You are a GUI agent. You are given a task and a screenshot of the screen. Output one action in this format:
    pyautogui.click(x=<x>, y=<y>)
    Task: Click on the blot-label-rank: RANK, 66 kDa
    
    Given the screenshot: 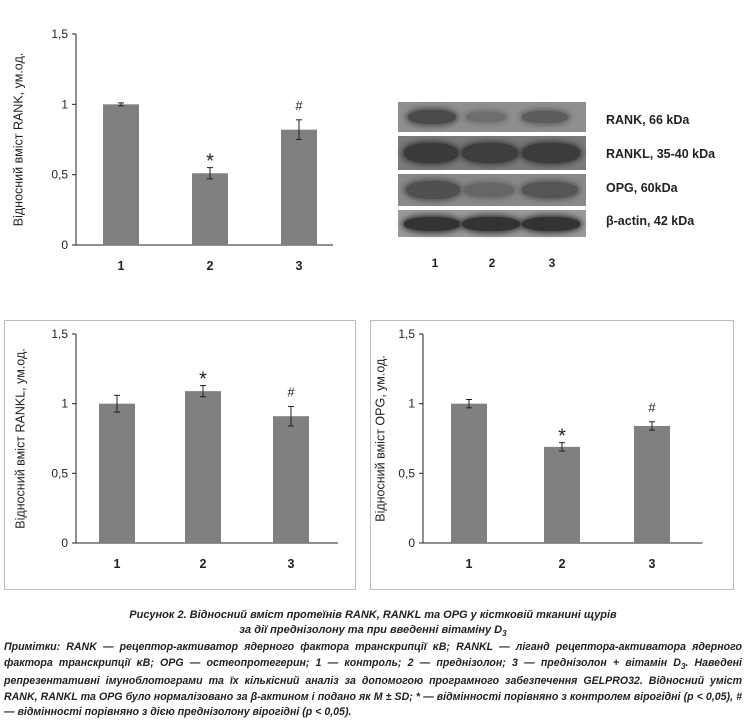 What is the action you would take?
    pyautogui.click(x=648, y=120)
    